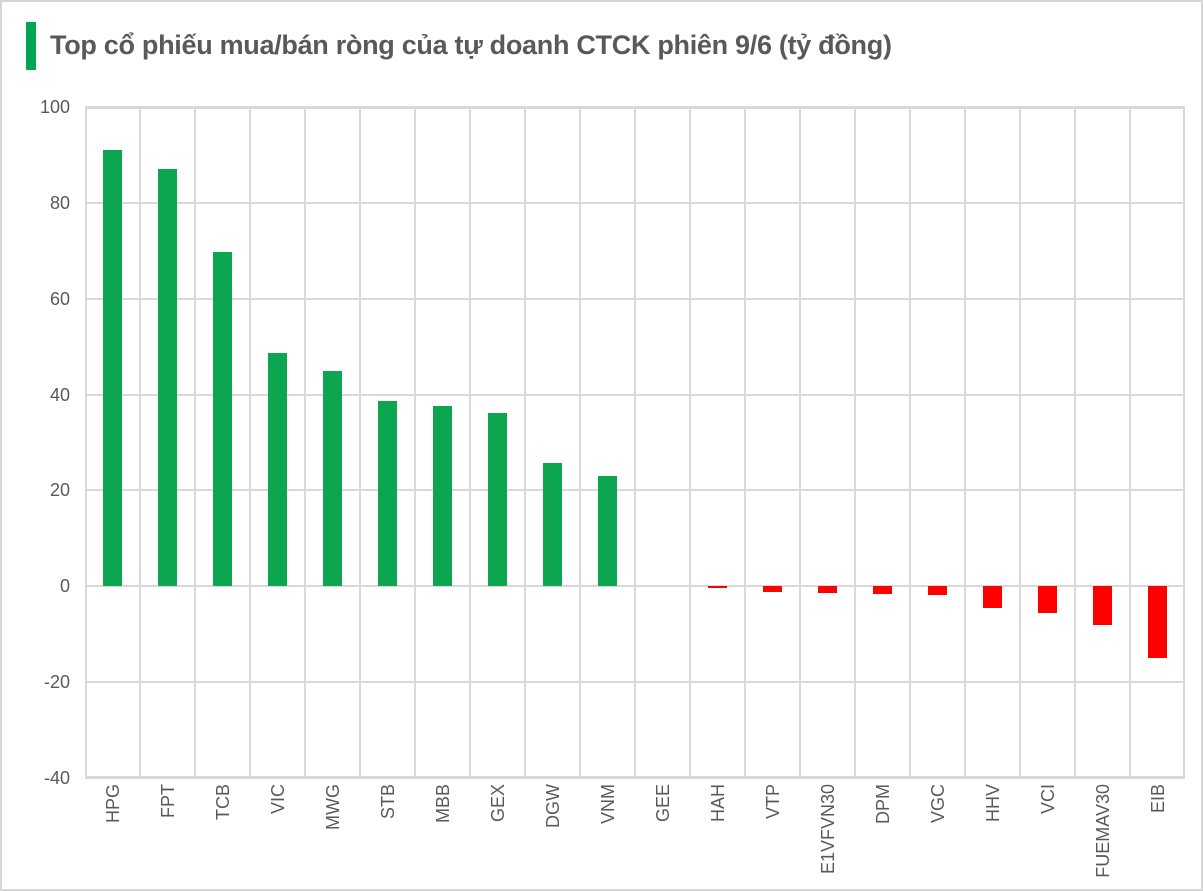  I want to click on y-tick-label: 0, so click(64, 586).